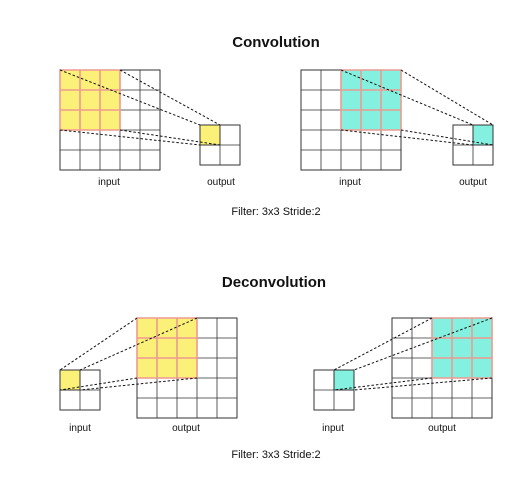 The height and width of the screenshot is (477, 524). I want to click on diagram-1-highlight-border, so click(483, 135).